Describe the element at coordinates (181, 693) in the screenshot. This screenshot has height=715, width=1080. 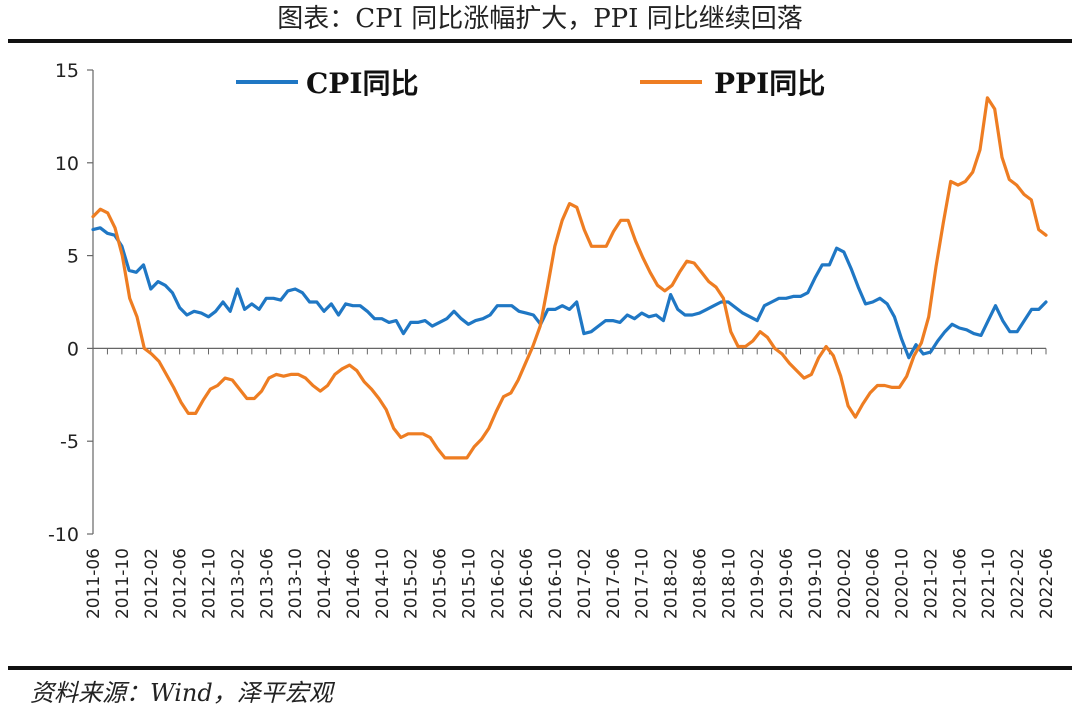
I see `source-note: 资料来源：Wind，泽平宏观` at that location.